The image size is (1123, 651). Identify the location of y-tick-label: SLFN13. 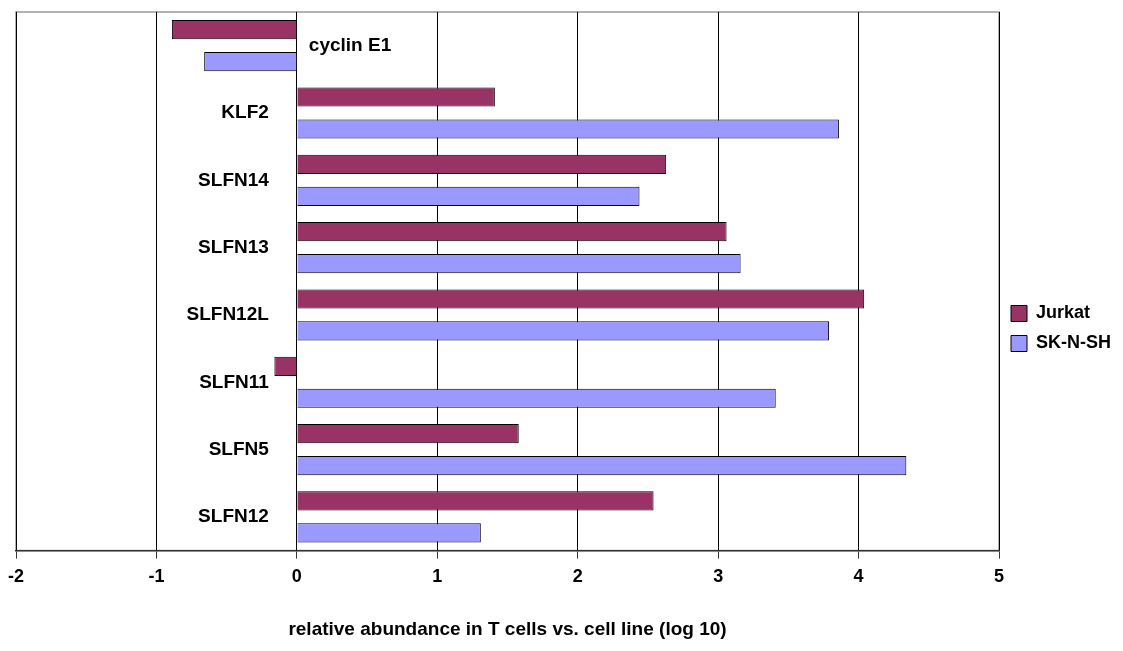
(233, 246).